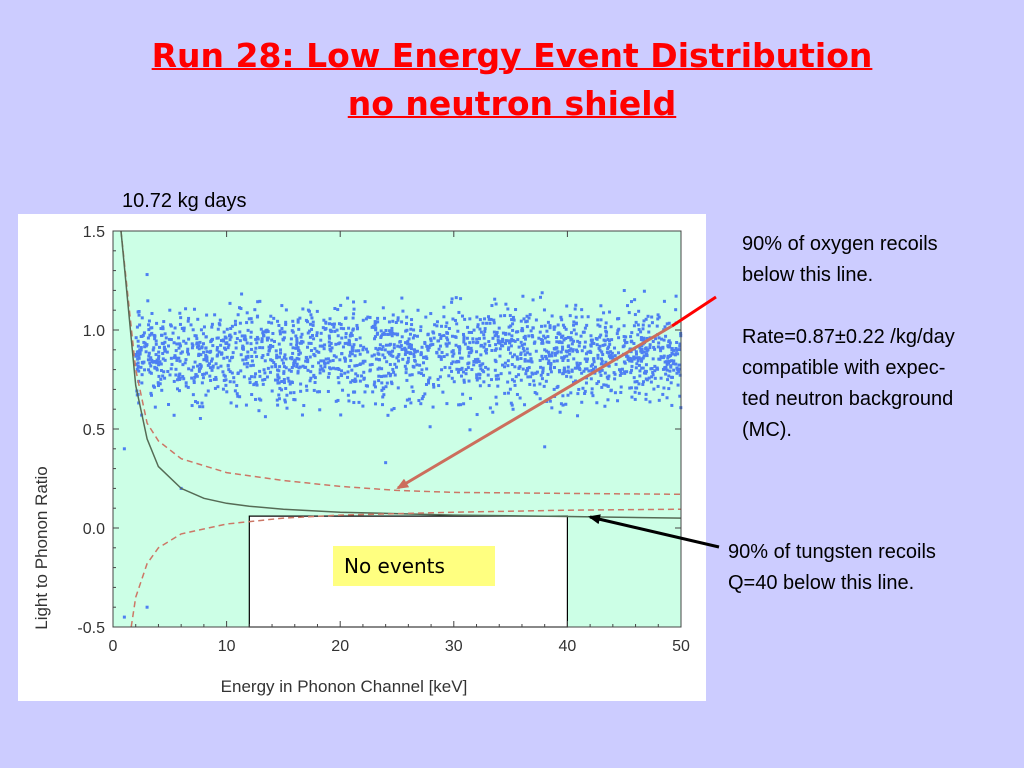 The height and width of the screenshot is (768, 1024). I want to click on oxygen-note-line: below this line., so click(808, 275).